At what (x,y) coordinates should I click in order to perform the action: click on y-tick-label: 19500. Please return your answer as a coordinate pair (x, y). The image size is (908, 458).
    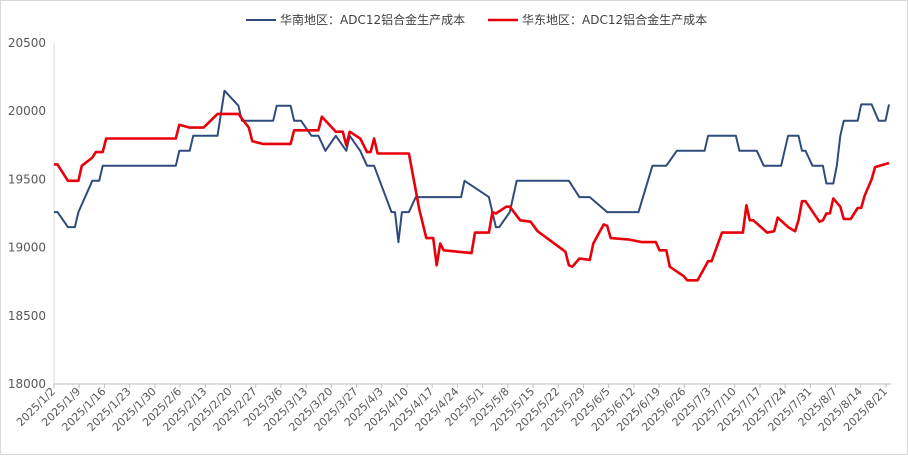
    Looking at the image, I should click on (27, 179).